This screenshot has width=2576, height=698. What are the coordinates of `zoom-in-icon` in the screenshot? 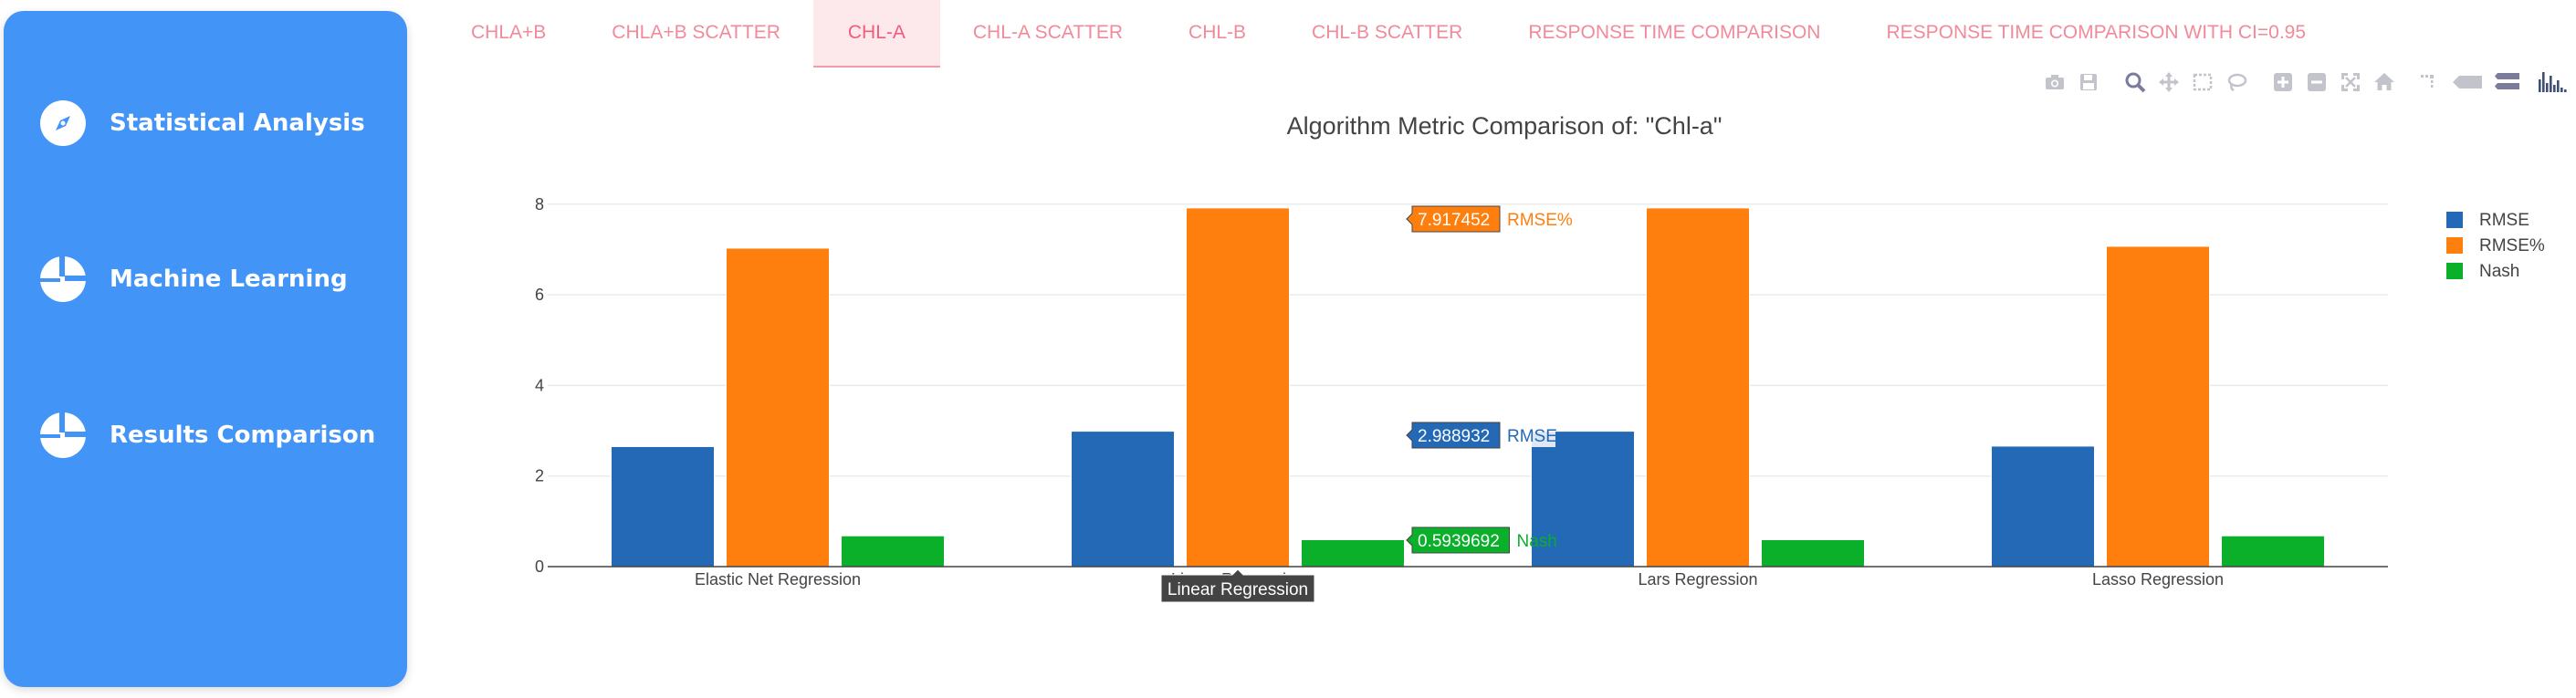 It's located at (2283, 82).